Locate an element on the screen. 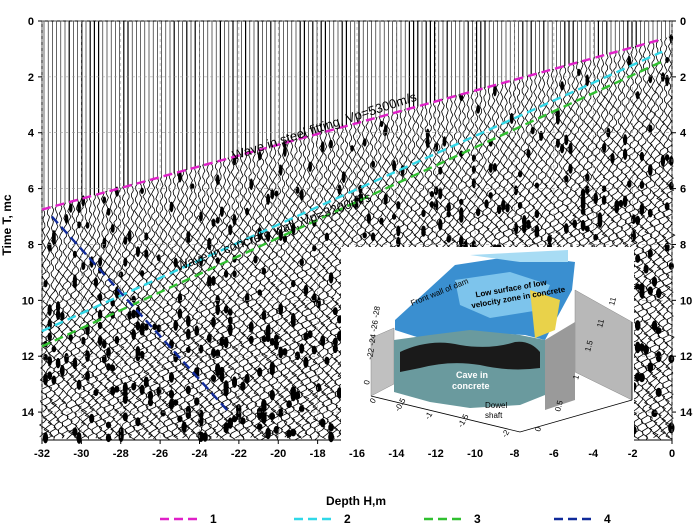 The height and width of the screenshot is (529, 700). y-tick-label-right: 2 is located at coordinates (683, 78).